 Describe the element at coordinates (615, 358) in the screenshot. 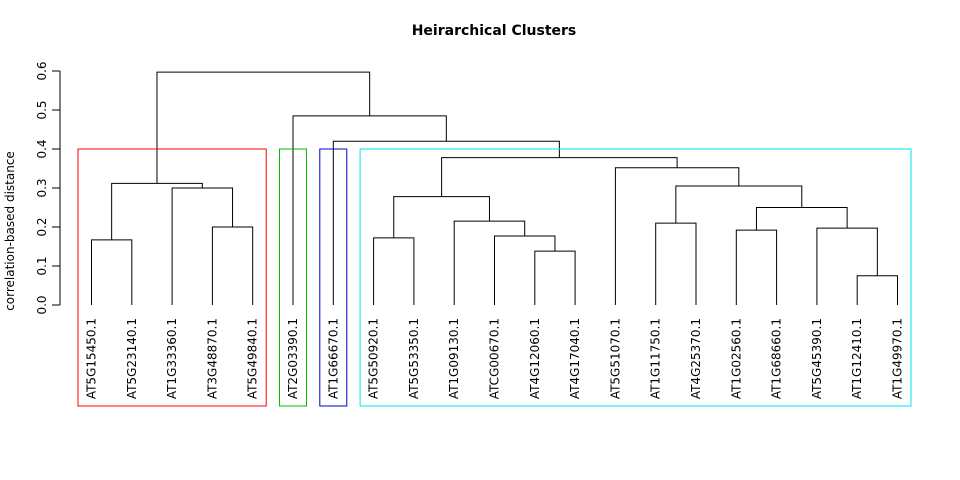

I see `leaf-label: AT5G51070.1` at that location.